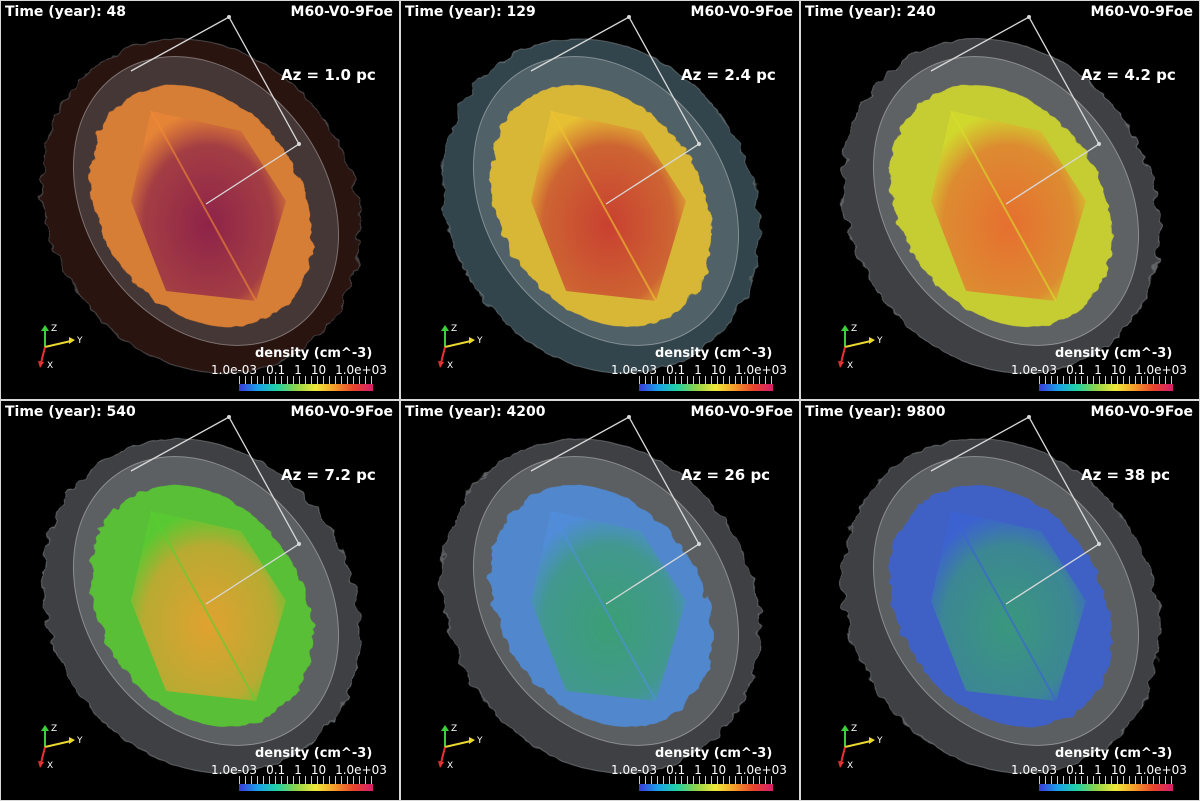 Image resolution: width=1200 pixels, height=801 pixels. Describe the element at coordinates (875, 412) in the screenshot. I see `time-label: Time (year): 9800` at that location.